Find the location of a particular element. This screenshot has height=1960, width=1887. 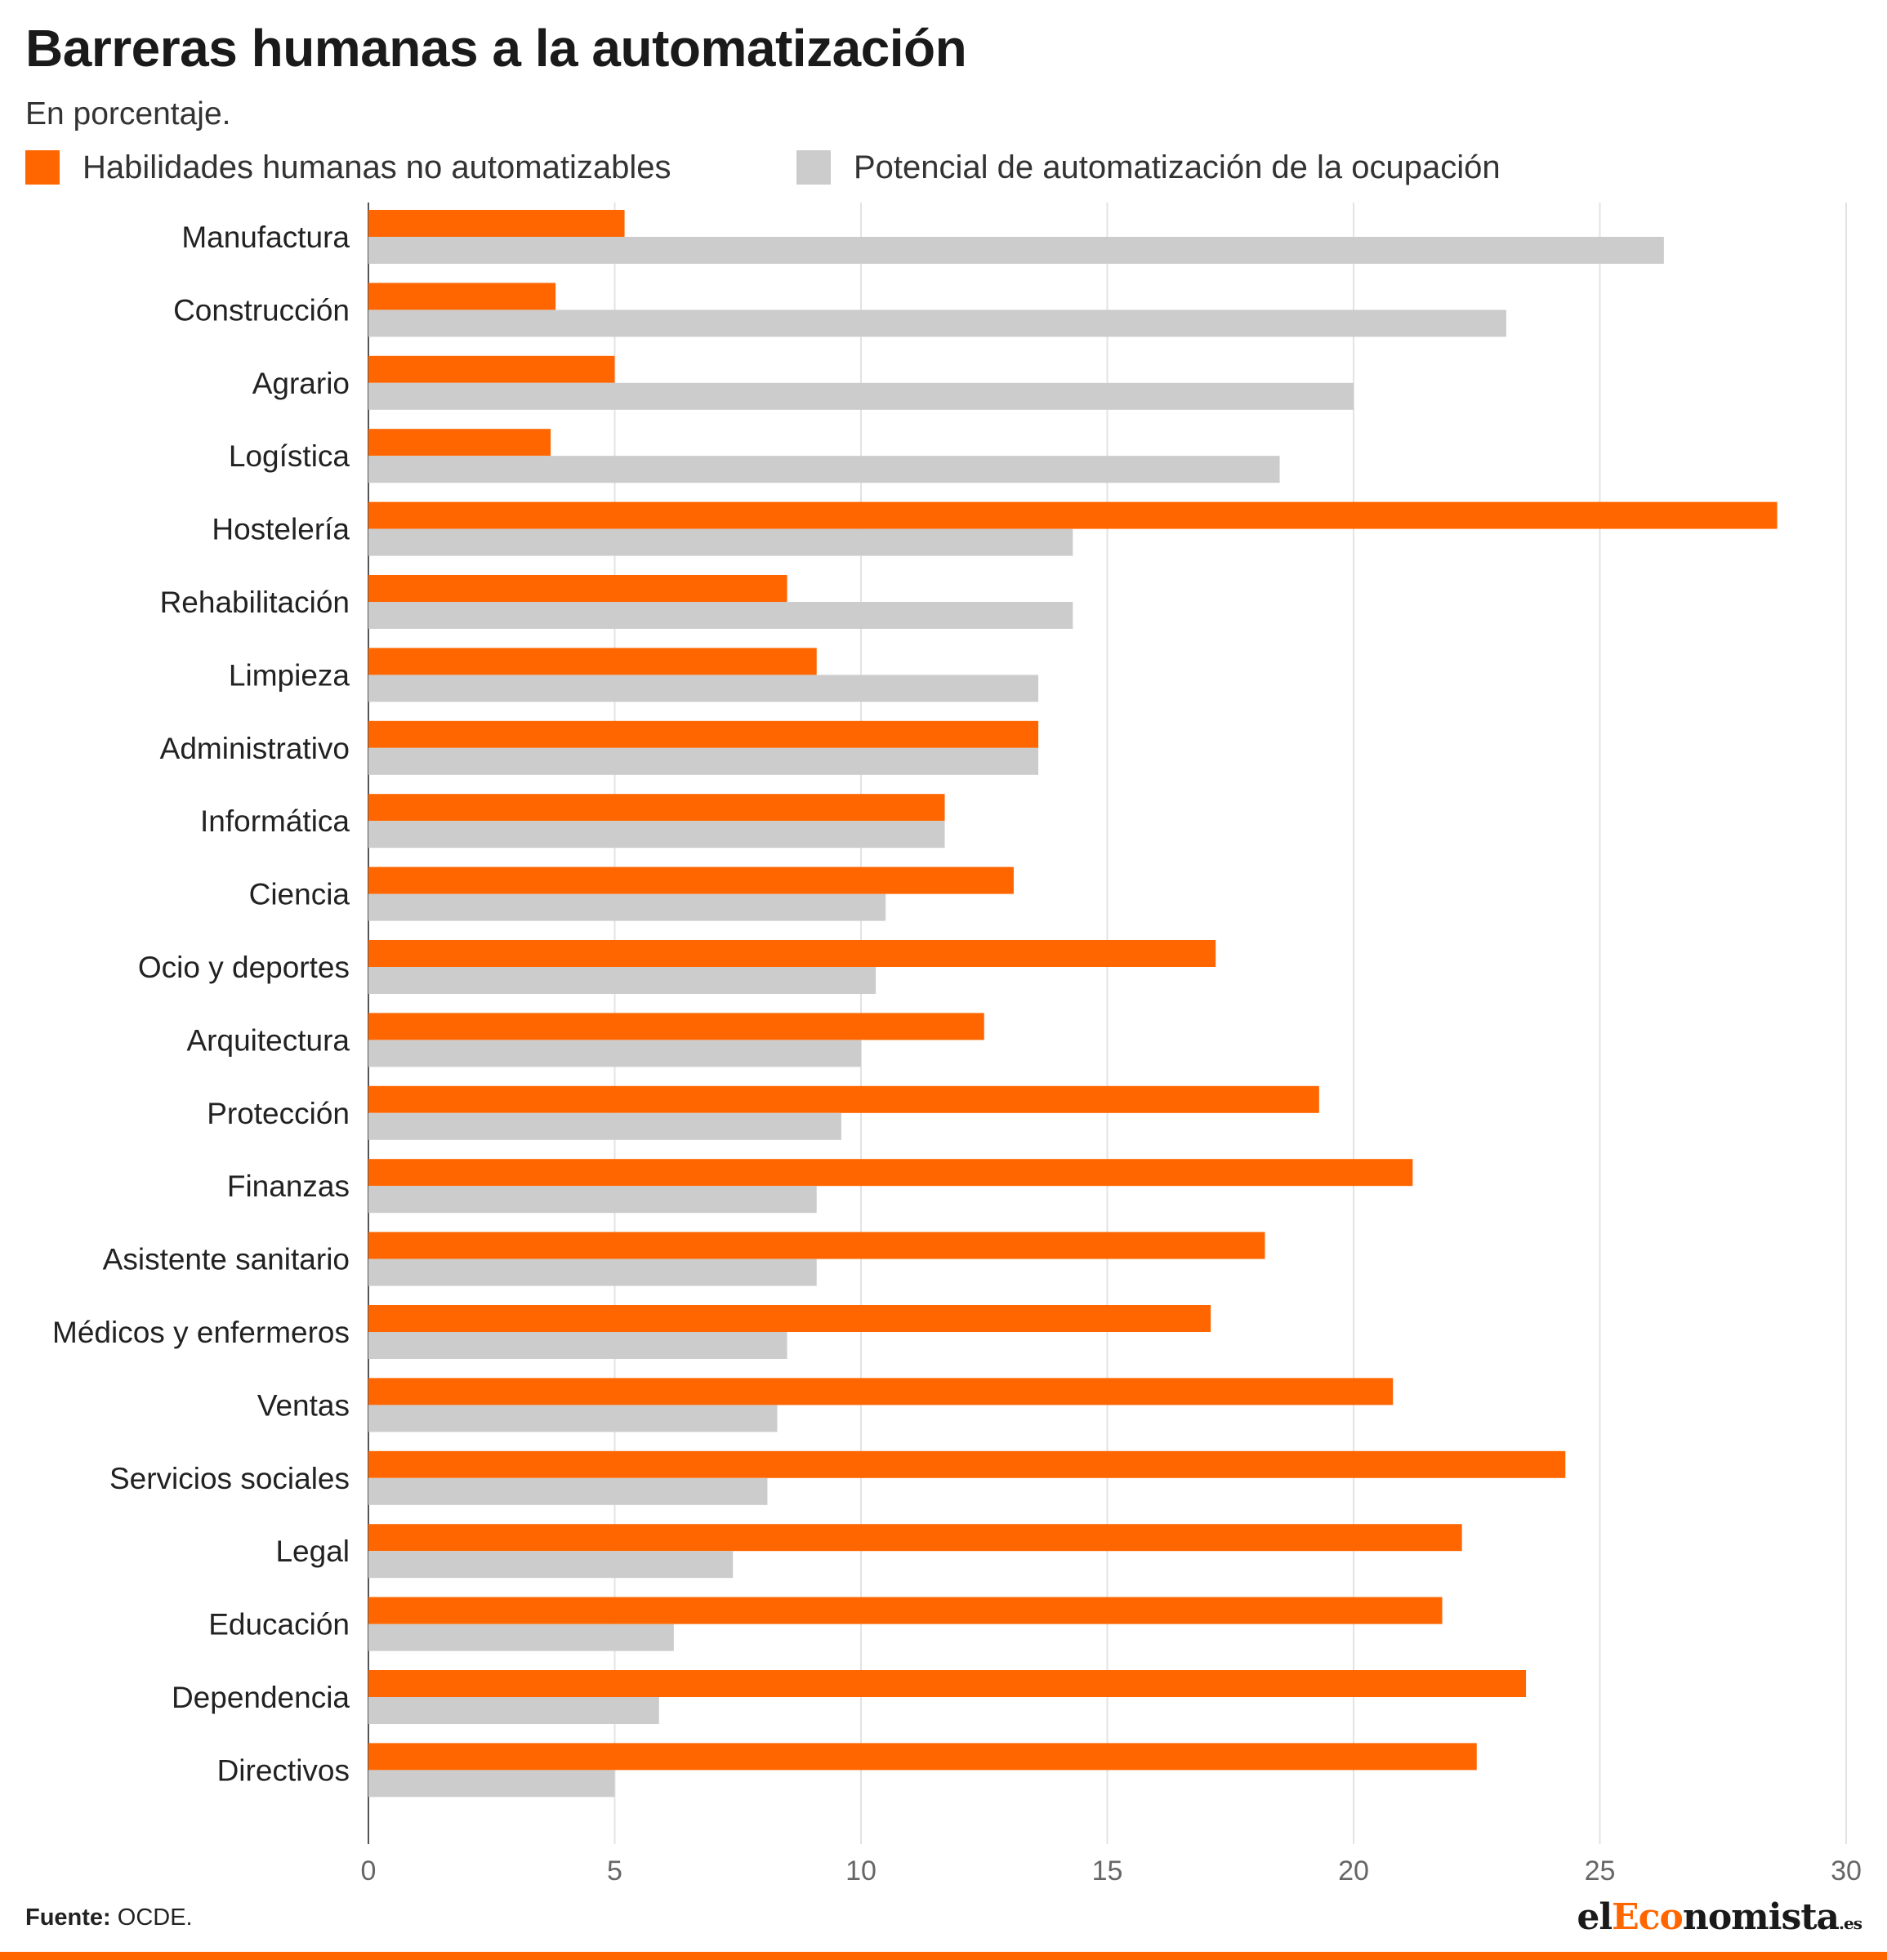

source-value: OCDE. is located at coordinates (151, 1917).